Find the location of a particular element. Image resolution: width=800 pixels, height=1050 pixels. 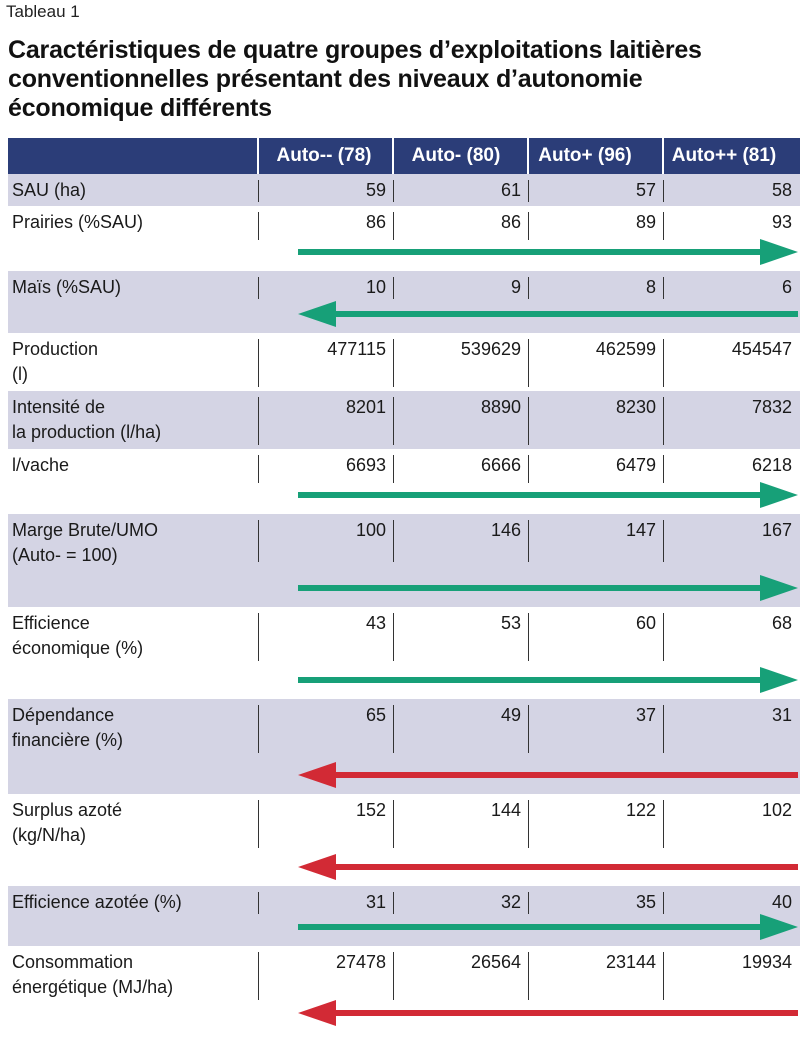

table-row: Efficience économique (%) 43 53 60 68 is located at coordinates (404, 653).